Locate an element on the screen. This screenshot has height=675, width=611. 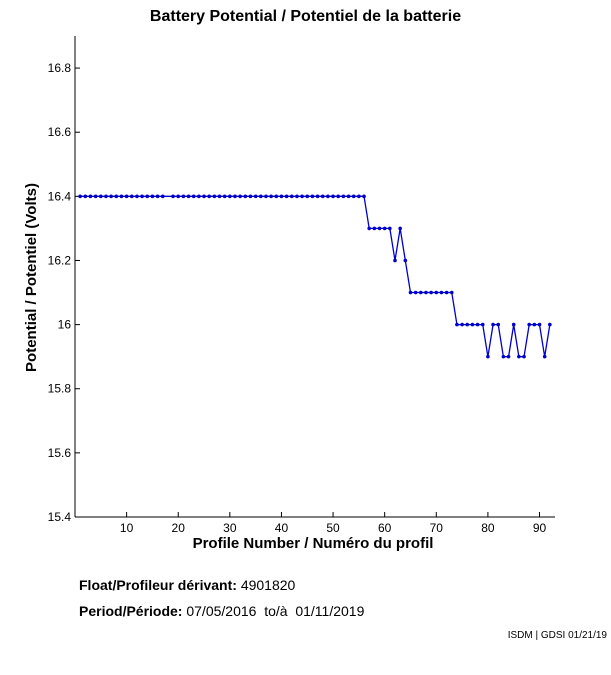
x-tick-label: 50 is located at coordinates (333, 528).